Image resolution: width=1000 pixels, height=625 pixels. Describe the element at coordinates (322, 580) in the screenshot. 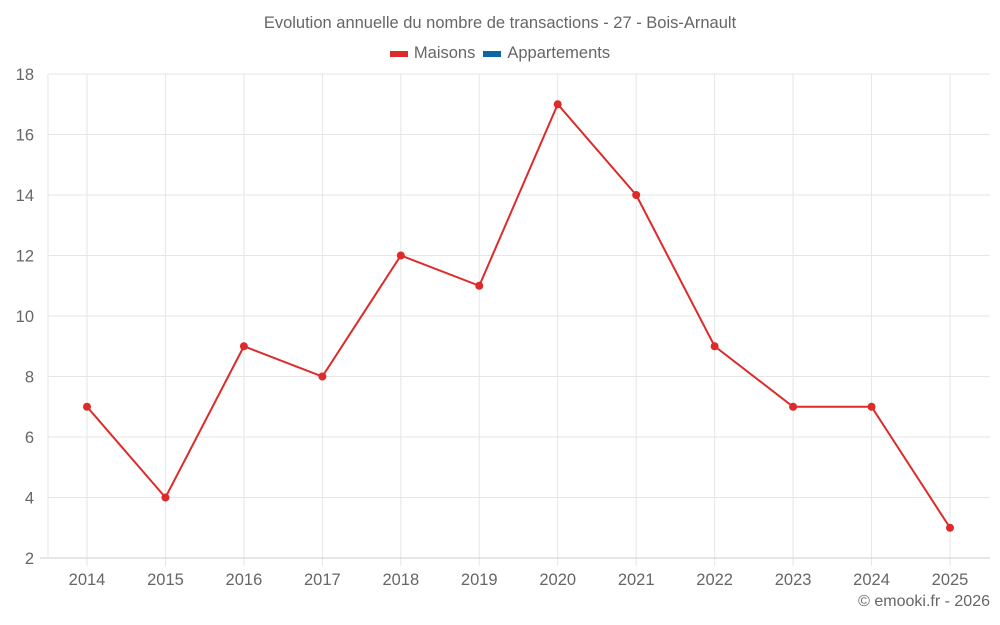

I see `x-tick-label: 2017` at that location.